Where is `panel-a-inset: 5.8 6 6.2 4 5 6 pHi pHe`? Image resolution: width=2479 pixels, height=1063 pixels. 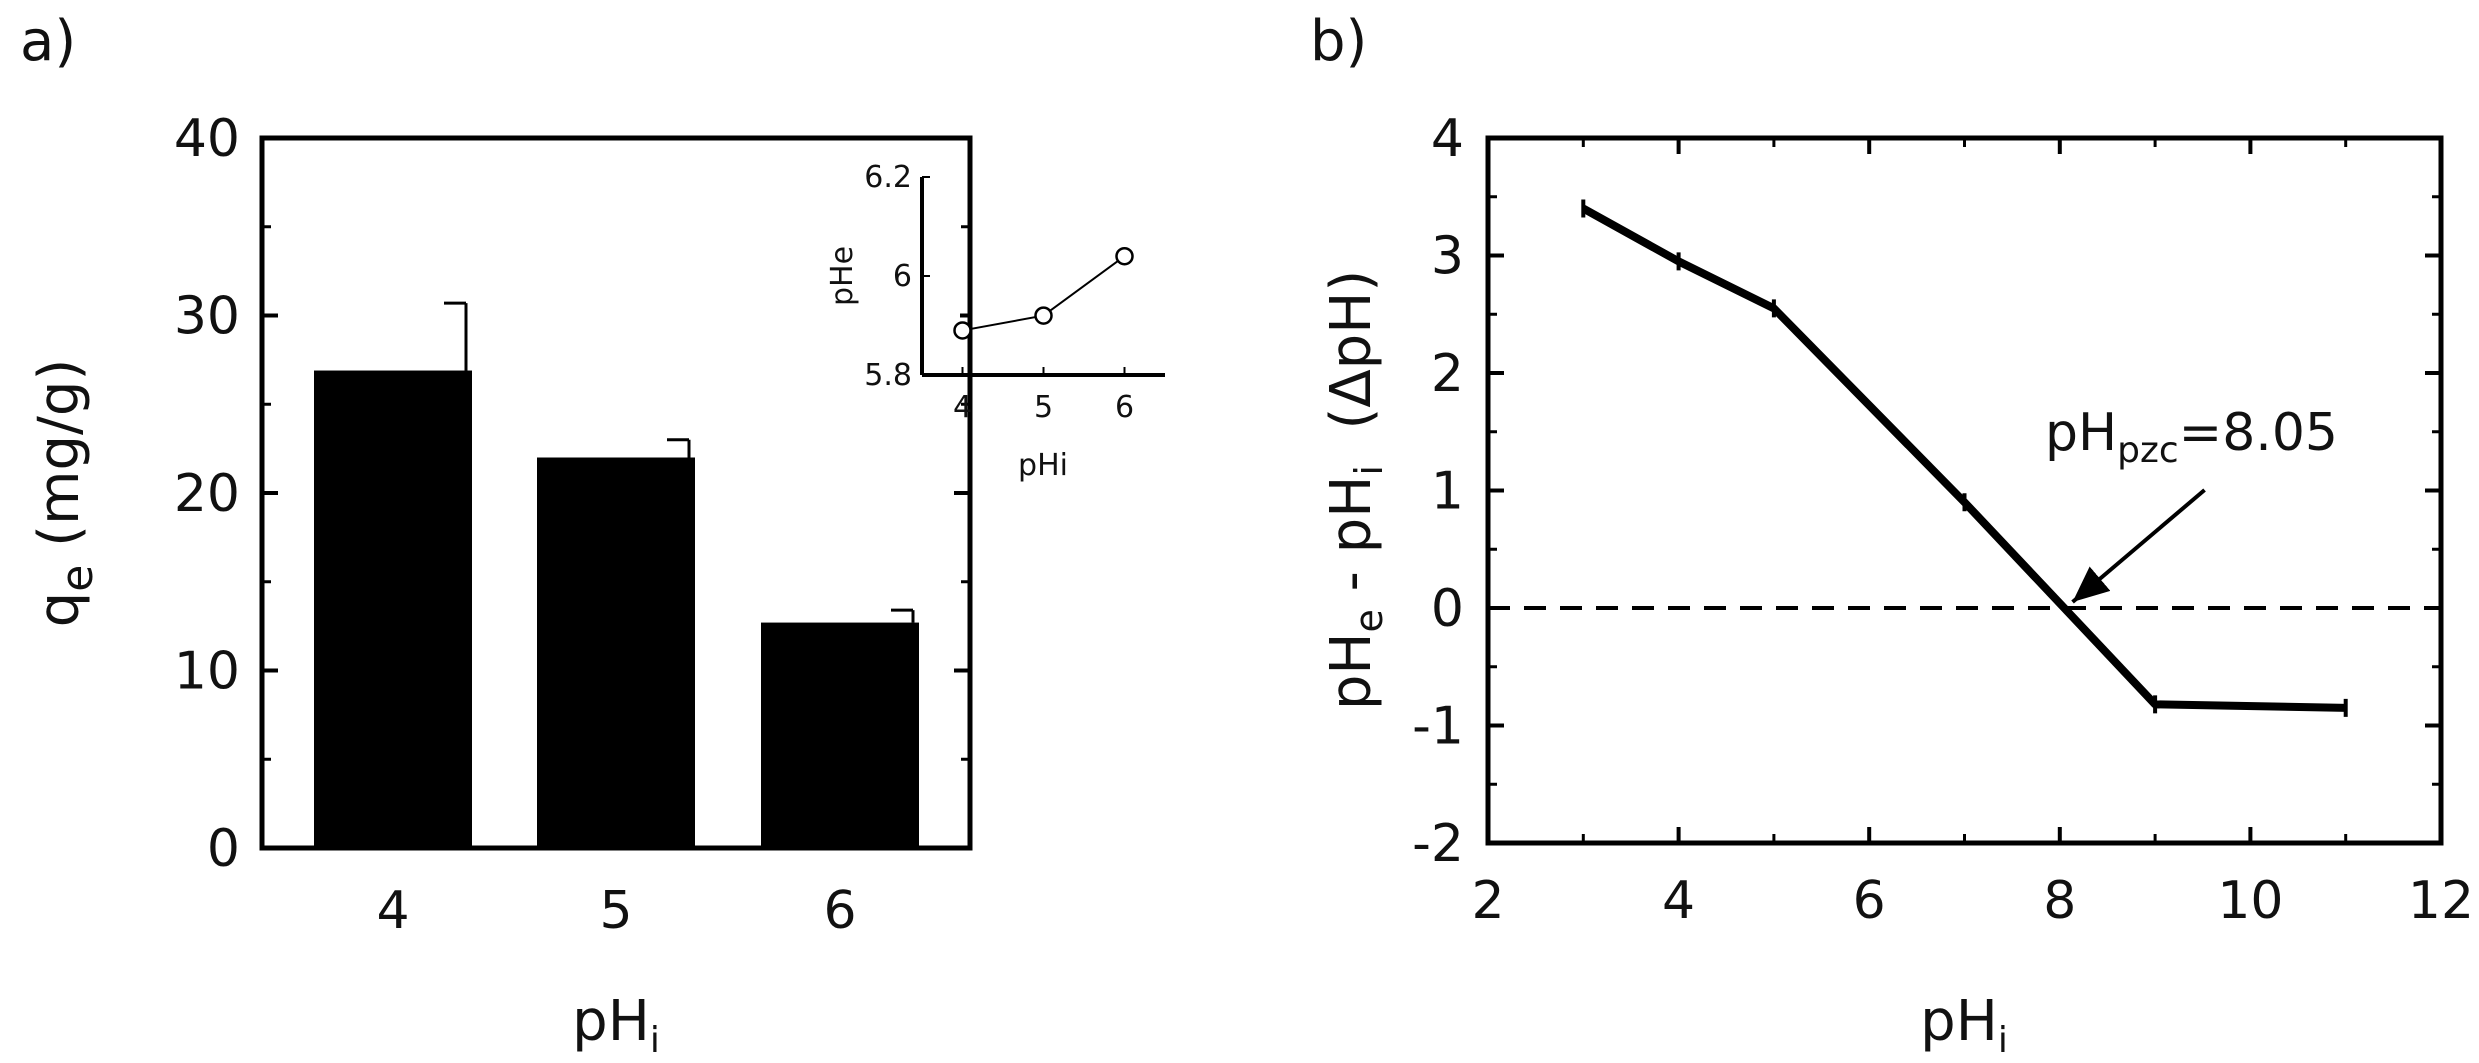 panel-a-inset: 5.8 6 6.2 4 5 6 pHi pHe is located at coordinates (975, 316).